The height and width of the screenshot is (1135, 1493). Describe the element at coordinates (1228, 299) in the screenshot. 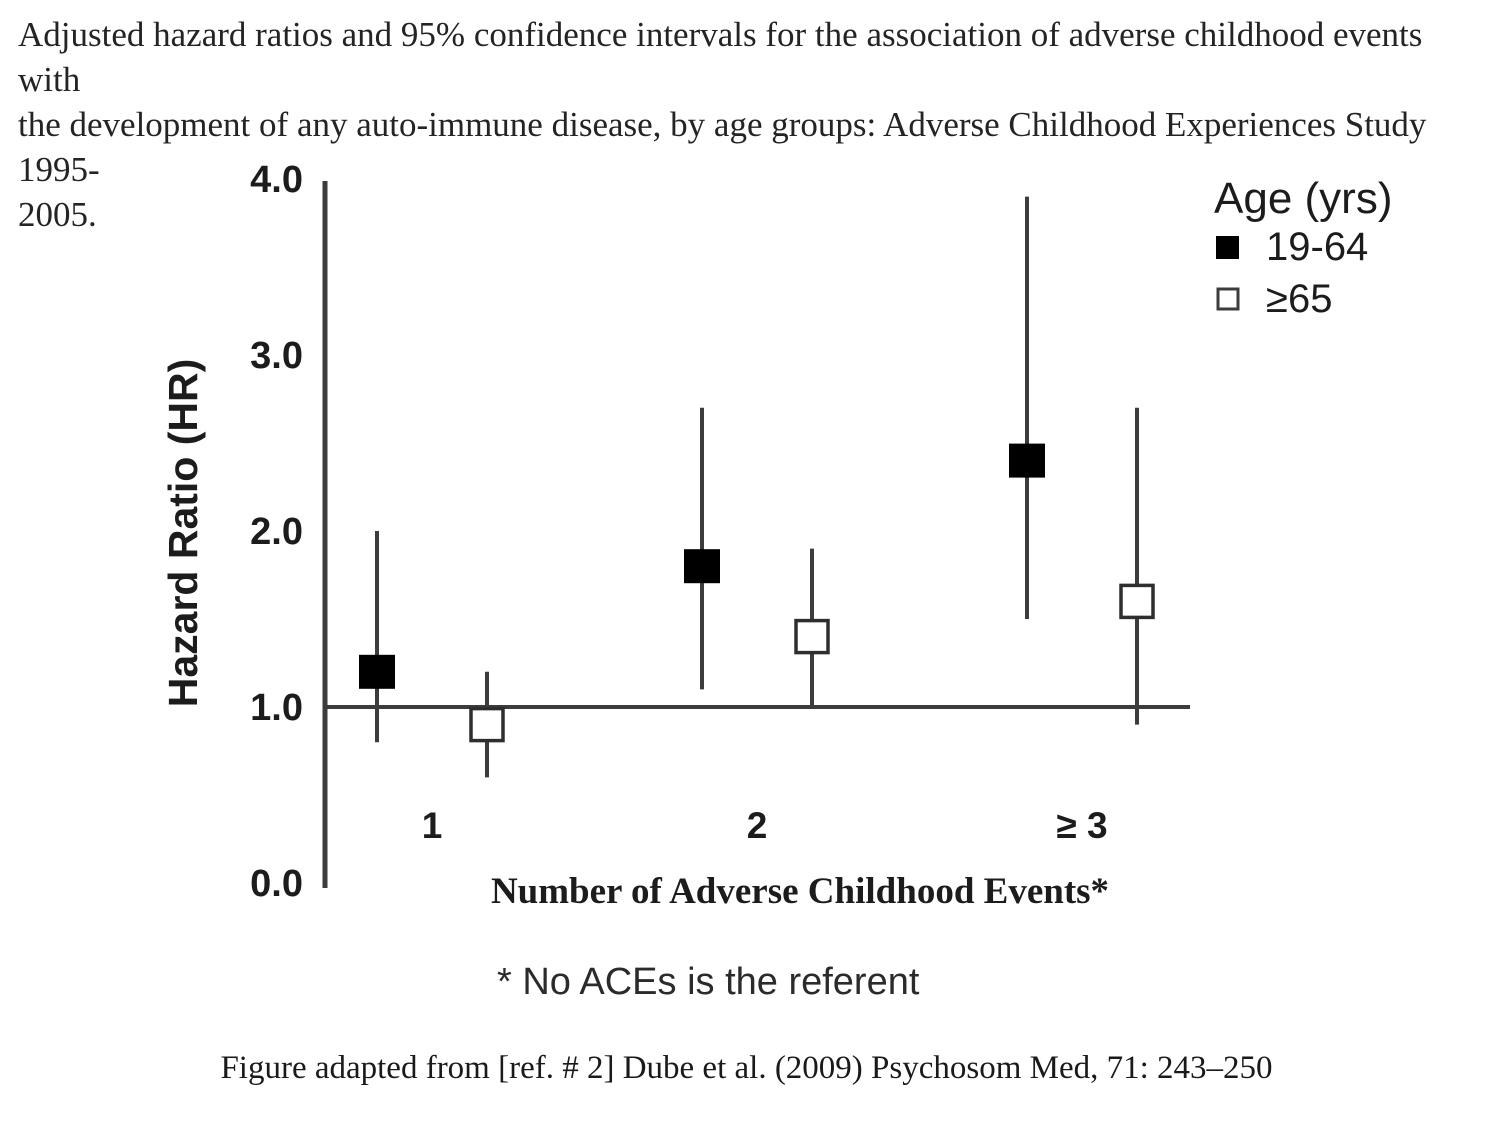

I see `legend-open-square-icon` at that location.